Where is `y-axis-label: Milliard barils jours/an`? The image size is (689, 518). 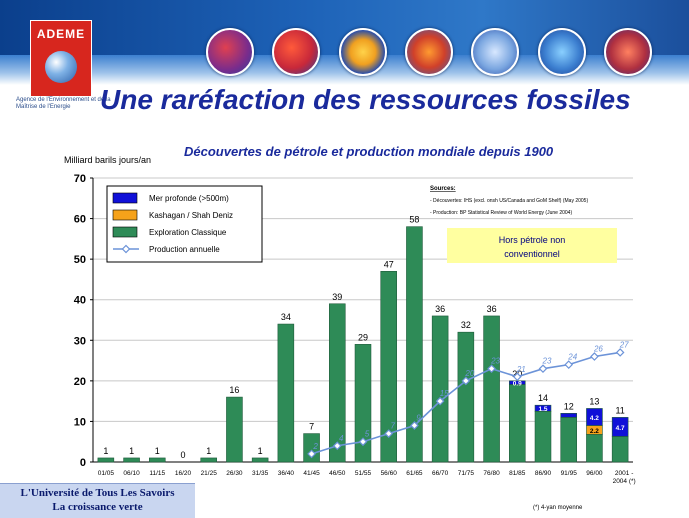
y-axis-label: Milliard barils jours/an is located at coordinates (108, 160).